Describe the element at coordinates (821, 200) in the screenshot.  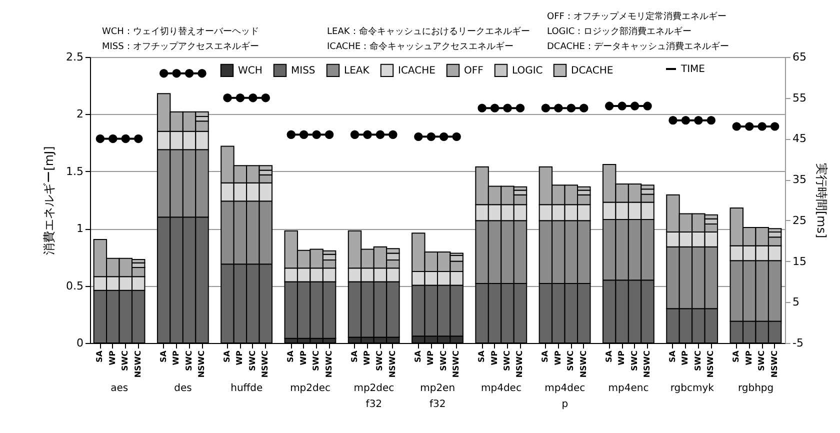
I see `y2-axis-title: 実行時間[ms]` at that location.